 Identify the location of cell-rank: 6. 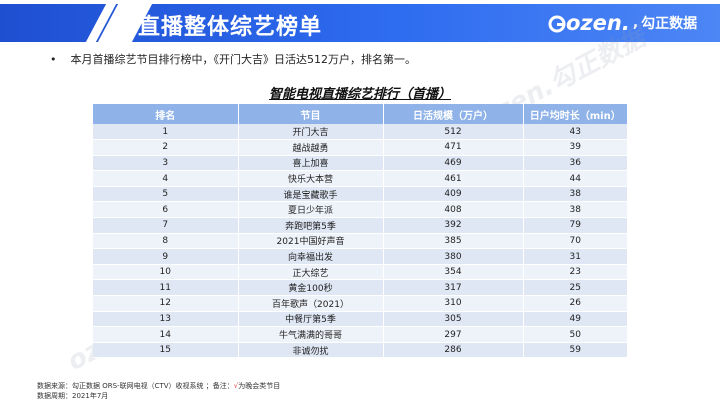
(166, 210).